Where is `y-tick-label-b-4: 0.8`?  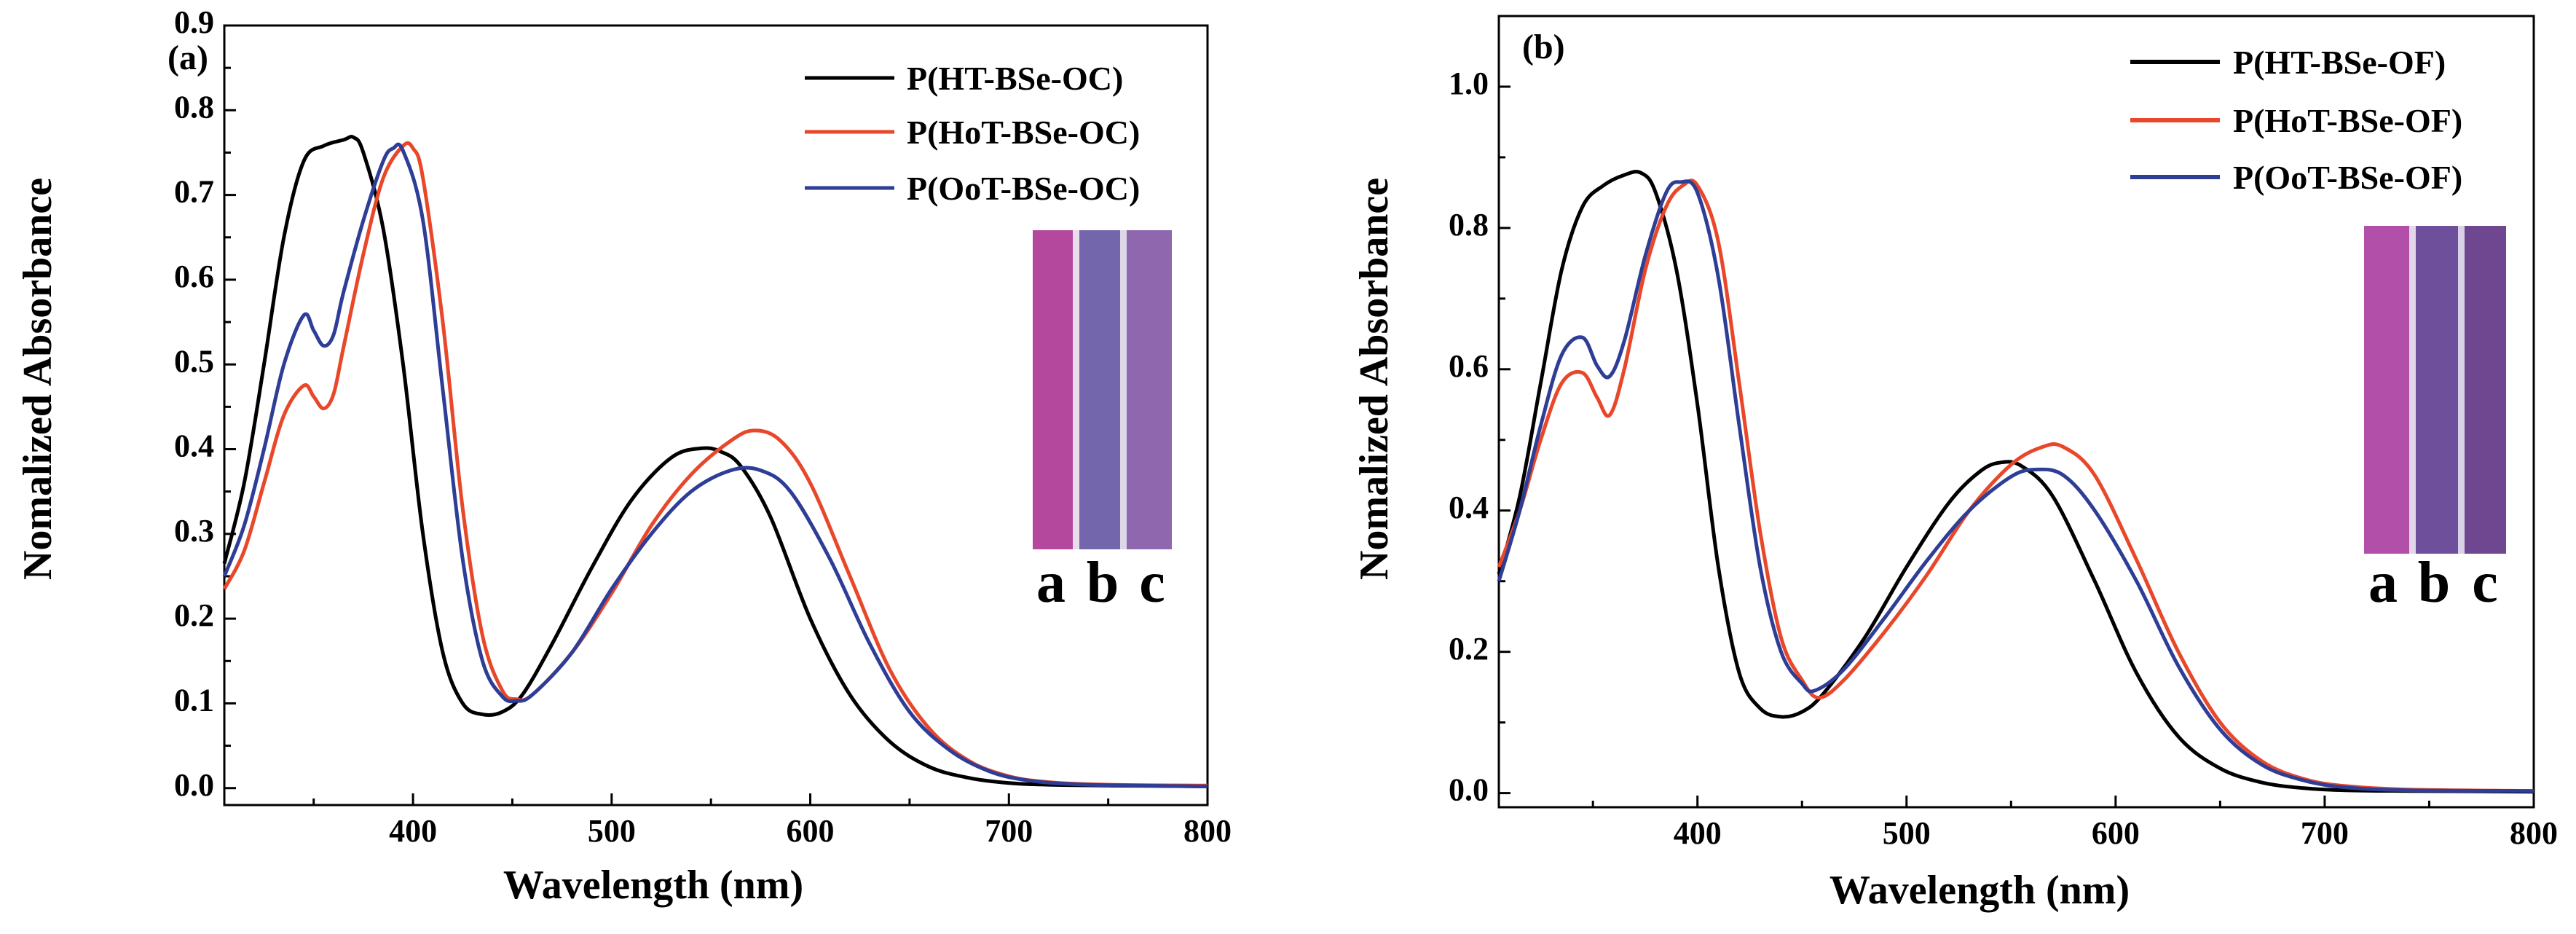
y-tick-label-b-4: 0.8 is located at coordinates (1469, 225).